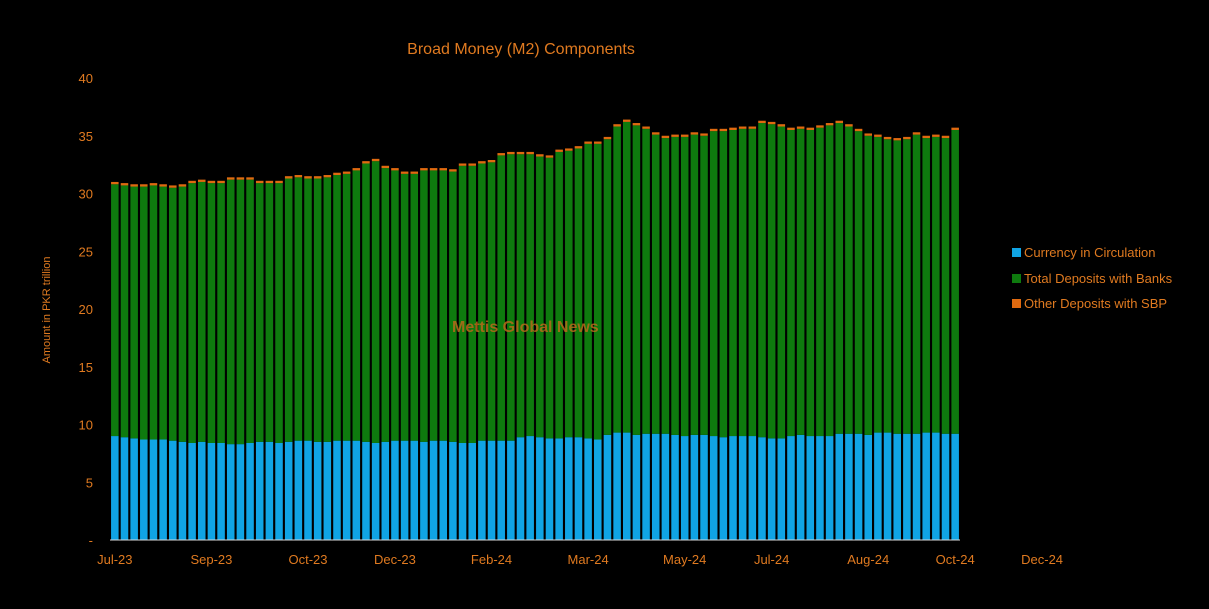 This screenshot has height=609, width=1209. What do you see at coordinates (1016, 253) in the screenshot?
I see `legend-swatch` at bounding box center [1016, 253].